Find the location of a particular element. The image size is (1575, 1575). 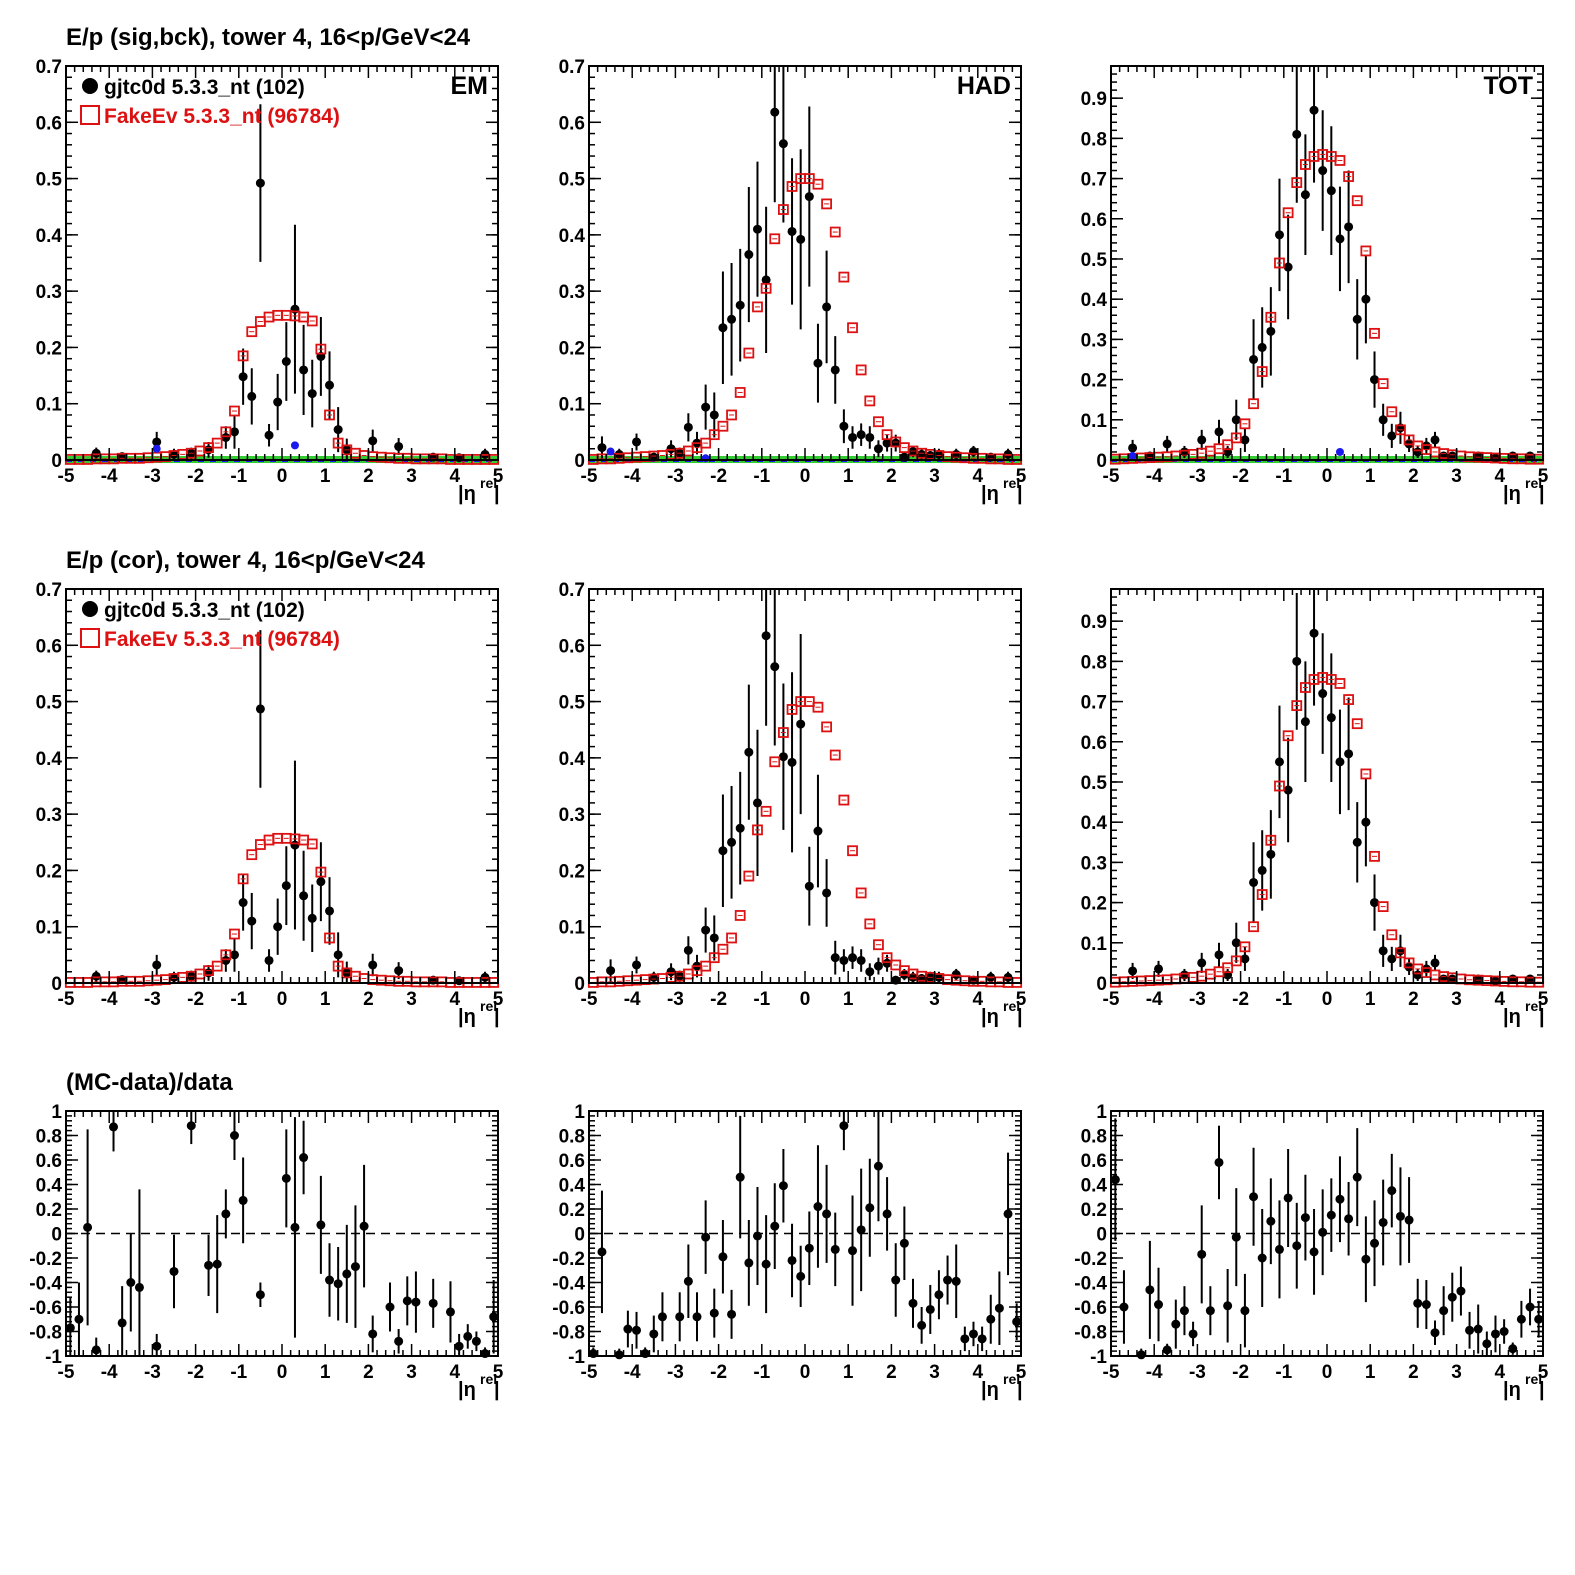

x-tick-label: -4 is located at coordinates (1154, 1372).